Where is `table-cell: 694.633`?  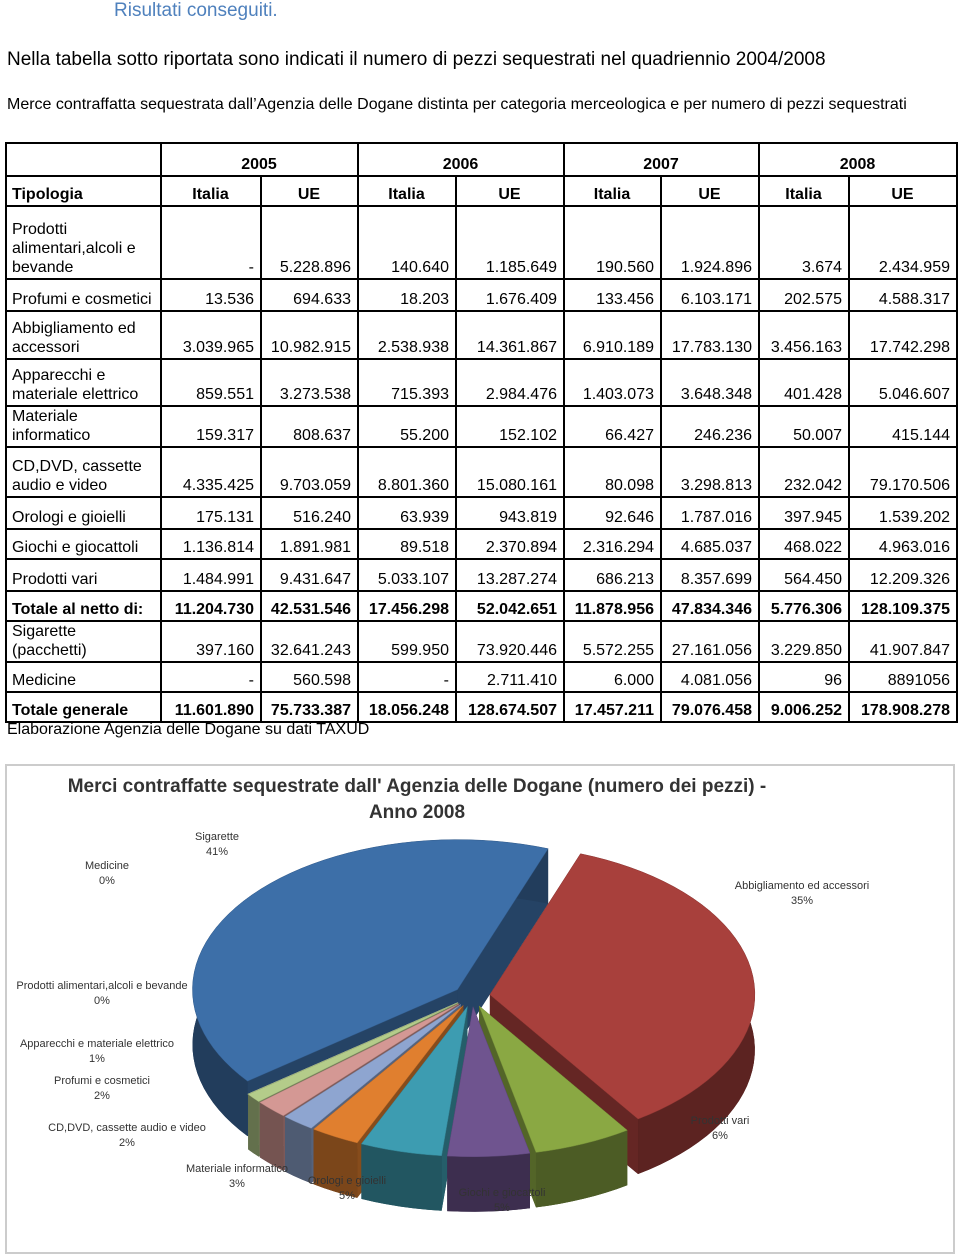 table-cell: 694.633 is located at coordinates (309, 295).